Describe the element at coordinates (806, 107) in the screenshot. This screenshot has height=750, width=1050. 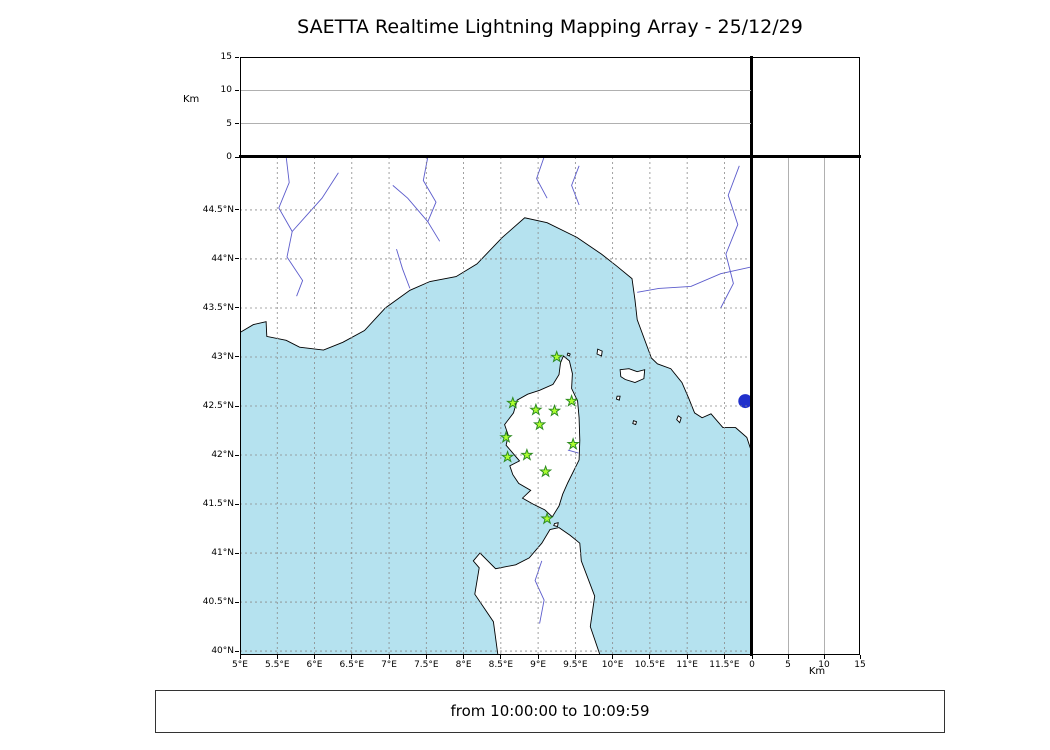
I see `altitude-histogram-panel` at that location.